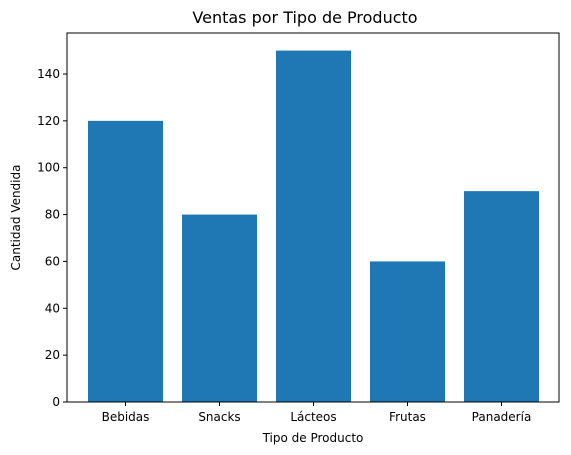 The width and height of the screenshot is (571, 455). I want to click on y-tick-label: 0, so click(56, 402).